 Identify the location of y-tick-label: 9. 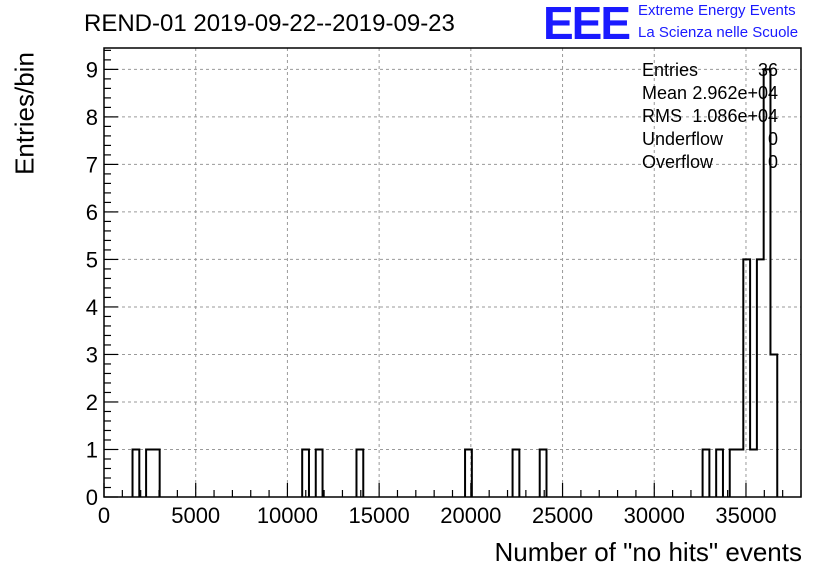
(92, 69).